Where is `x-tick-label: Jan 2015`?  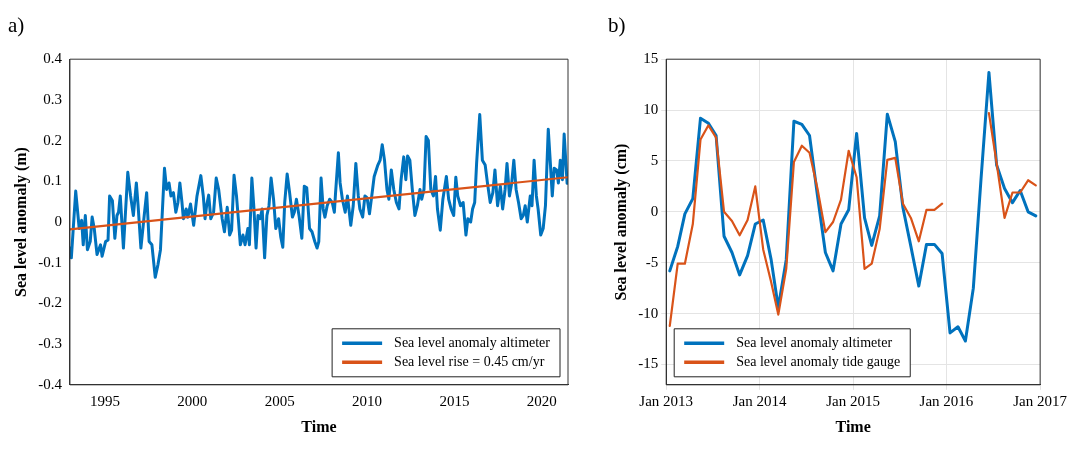 x-tick-label: Jan 2015 is located at coordinates (853, 400).